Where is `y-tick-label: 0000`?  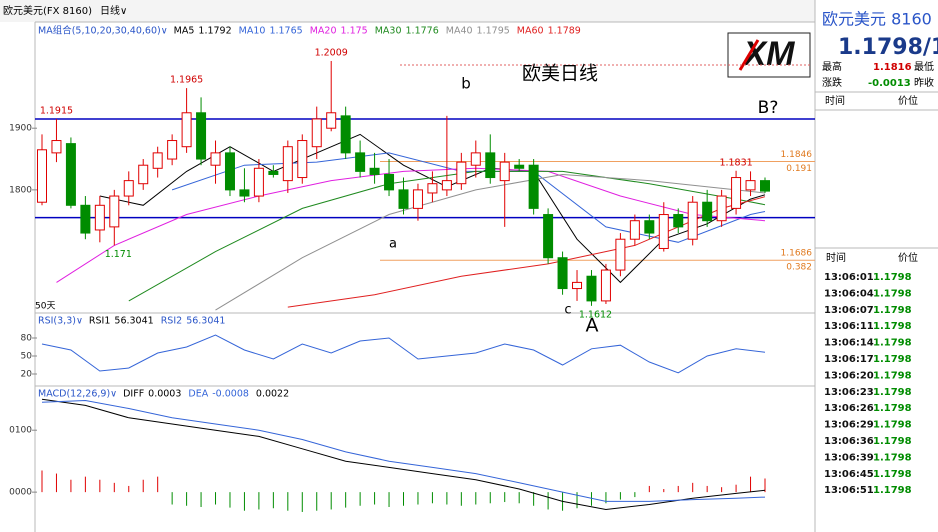 y-tick-label: 0000 is located at coordinates (20, 493).